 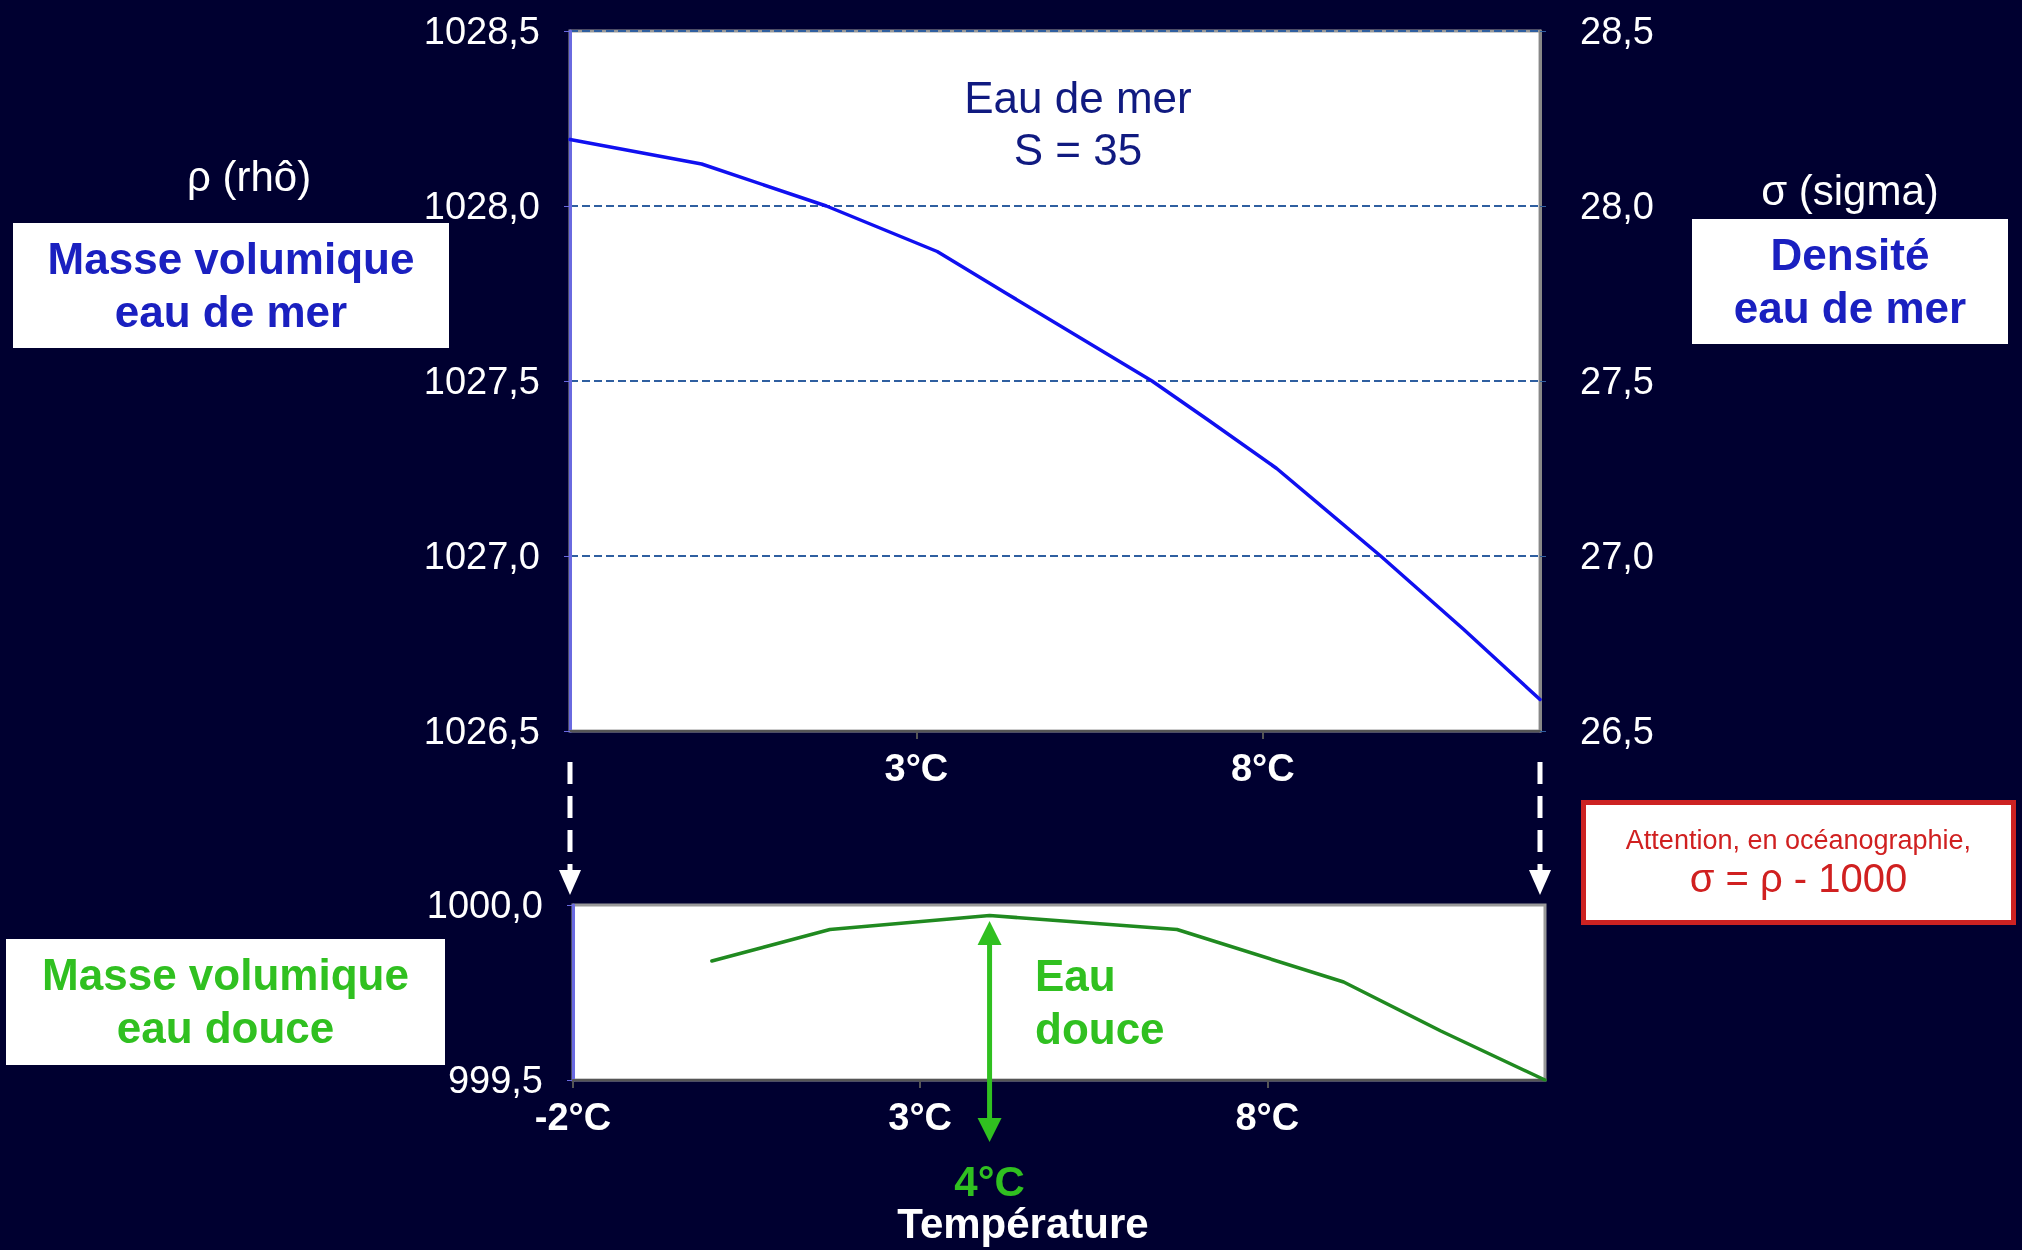 What do you see at coordinates (225, 1002) in the screenshot?
I see `y-axis-title: Masse volumique eau douce` at bounding box center [225, 1002].